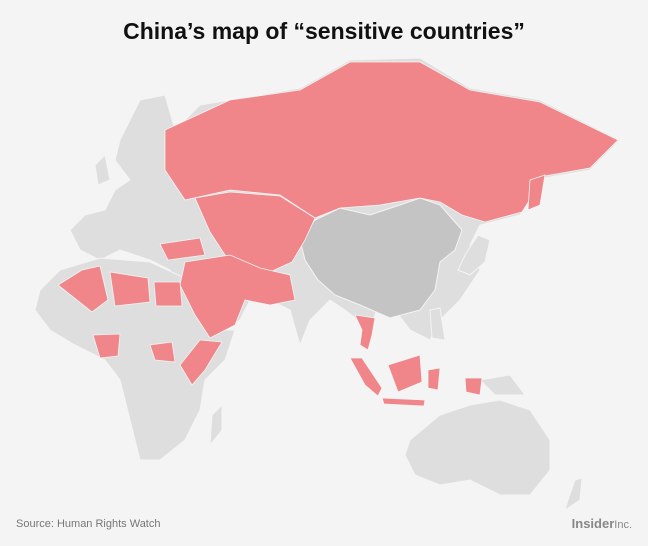 This screenshot has height=546, width=648. I want to click on thailand, so click(365, 332).